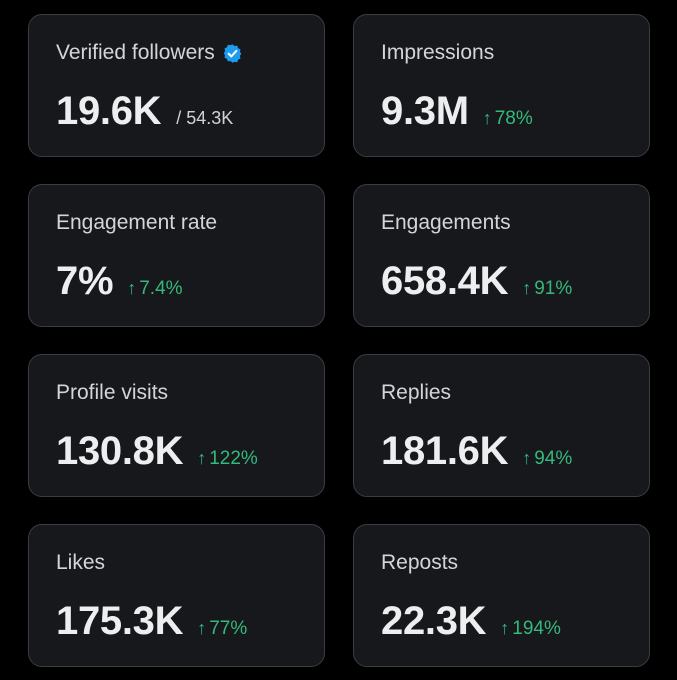  I want to click on metric-card-replies: Replies 181.6K ↑ 94%, so click(501, 425).